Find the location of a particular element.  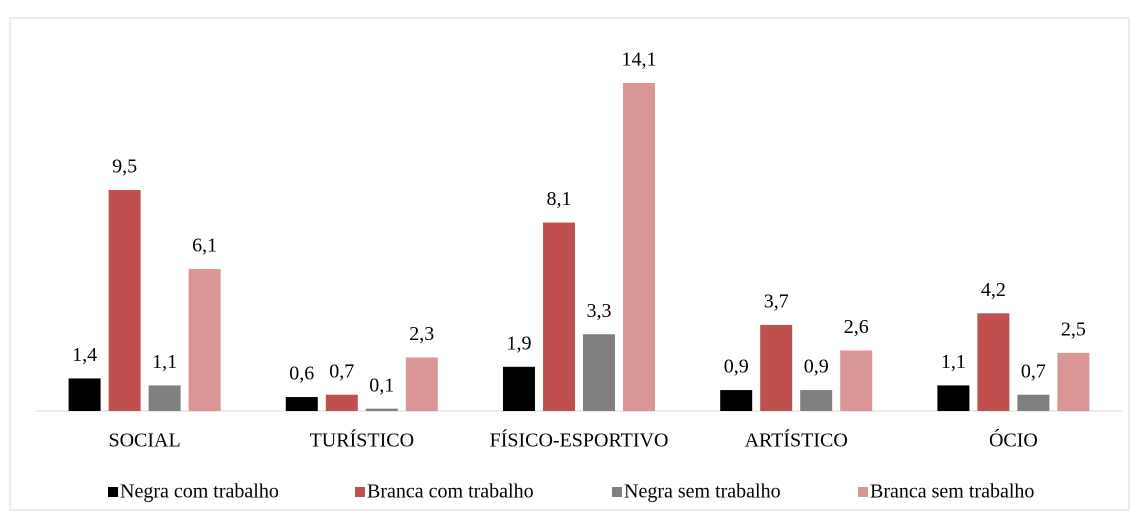

data-label: 3,7 is located at coordinates (776, 302).